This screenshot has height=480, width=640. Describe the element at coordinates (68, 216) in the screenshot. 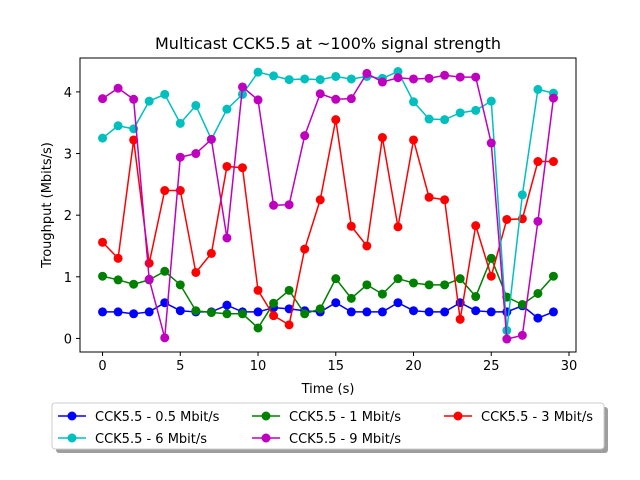

I see `y-tick-label: 2` at that location.